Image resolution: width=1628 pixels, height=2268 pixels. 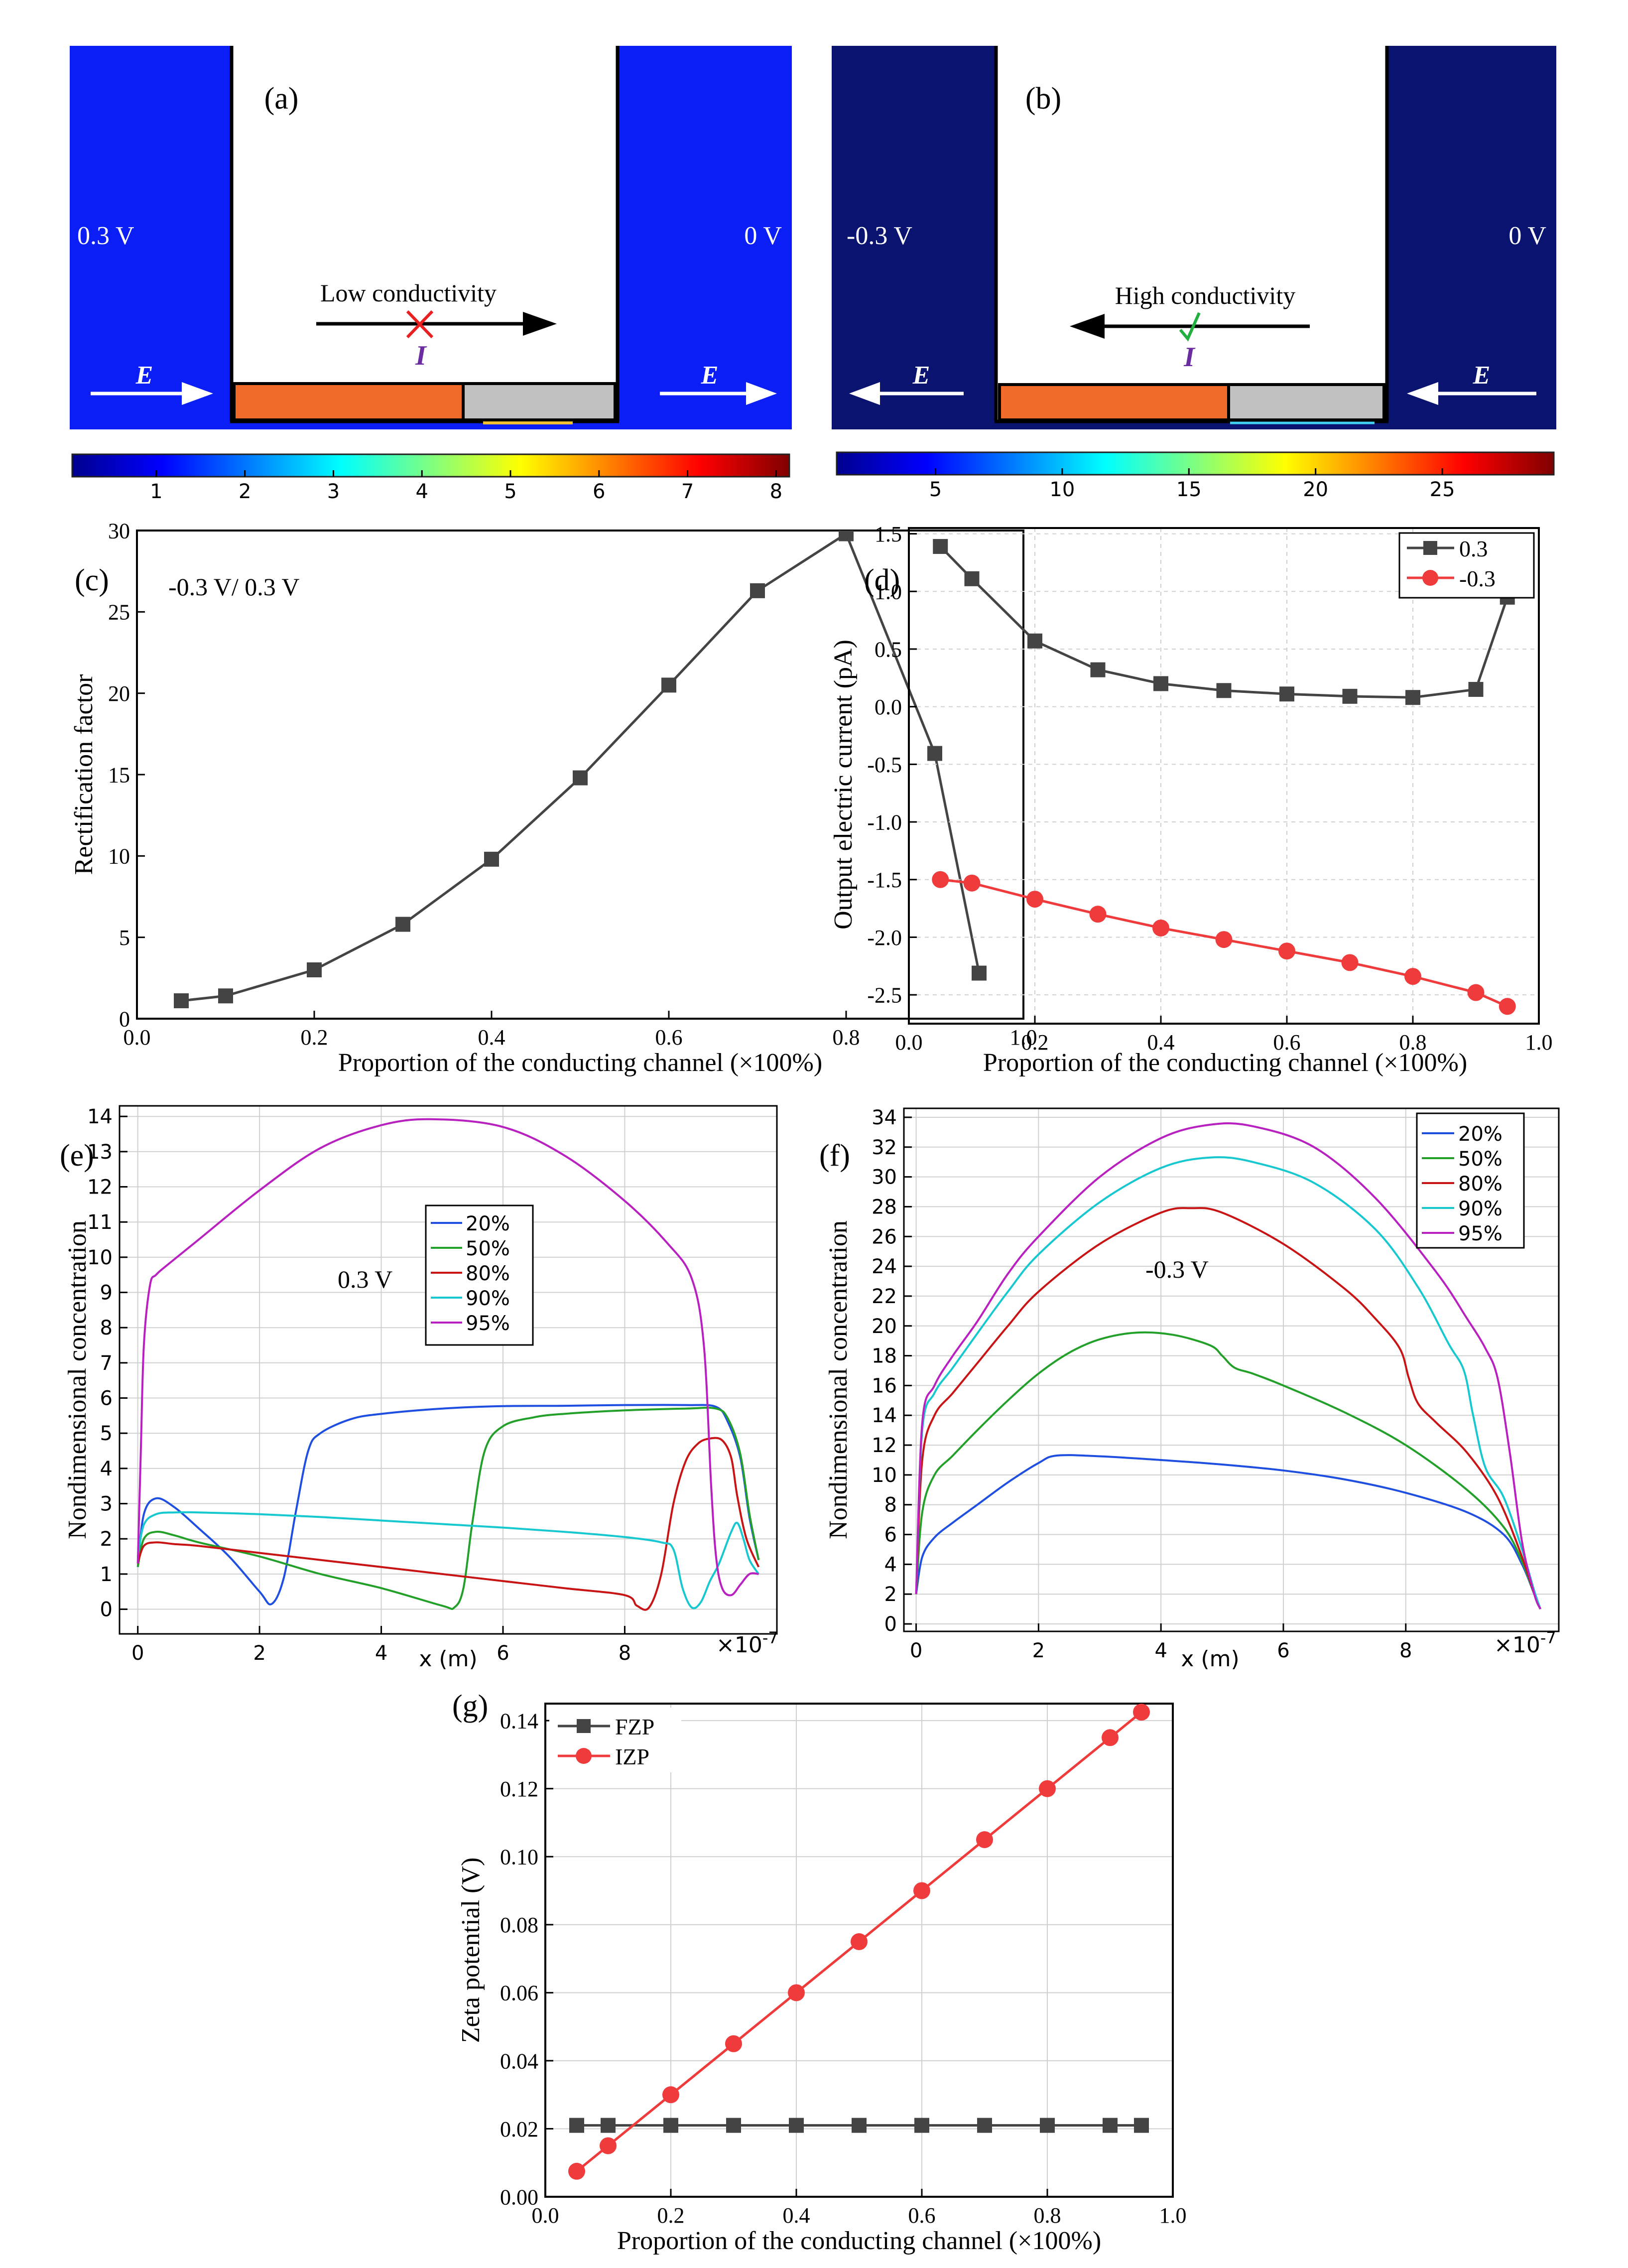 I want to click on chart-d-grid, so click(x=1223, y=776).